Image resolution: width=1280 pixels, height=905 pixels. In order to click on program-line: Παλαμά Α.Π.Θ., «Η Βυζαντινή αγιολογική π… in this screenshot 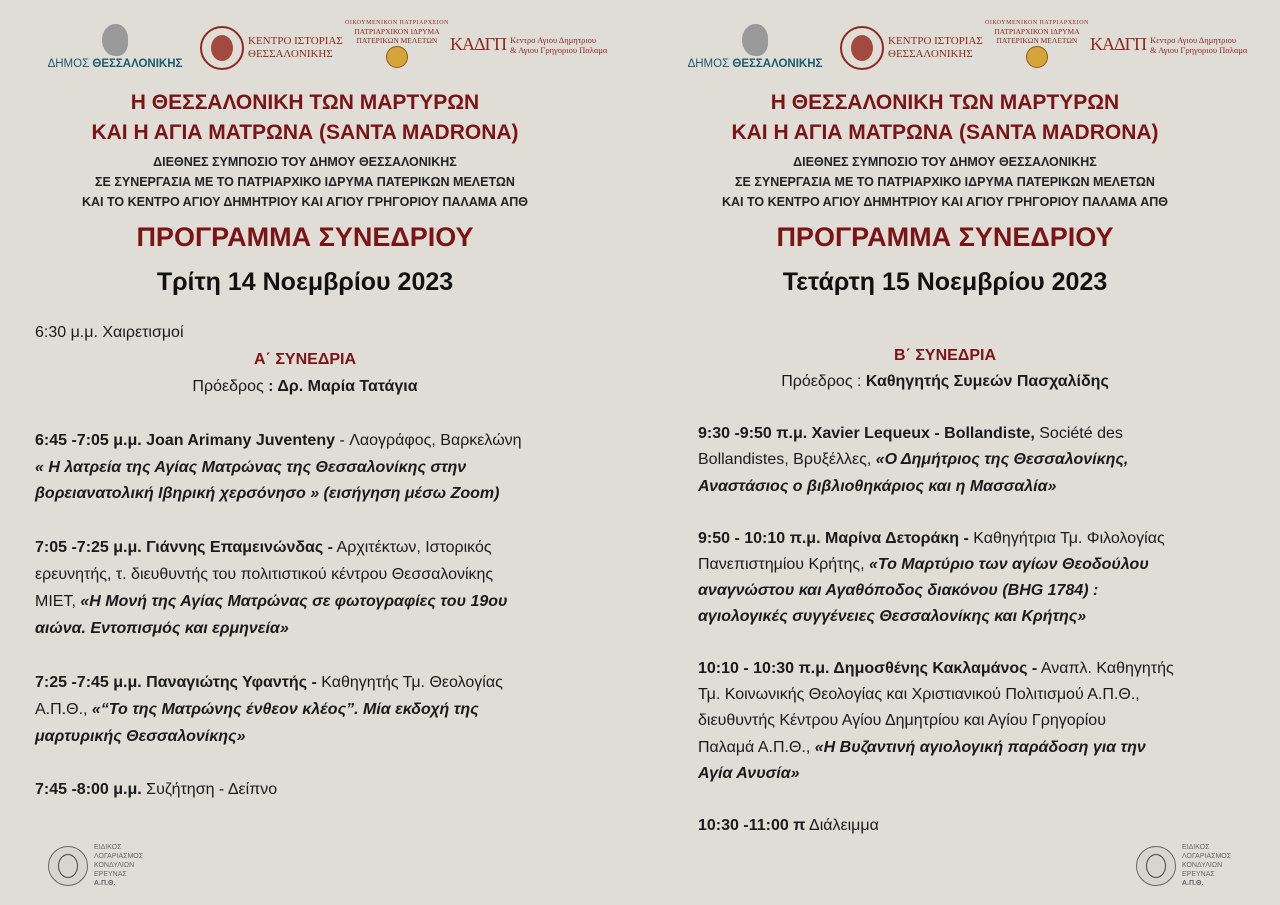, I will do `click(922, 748)`.